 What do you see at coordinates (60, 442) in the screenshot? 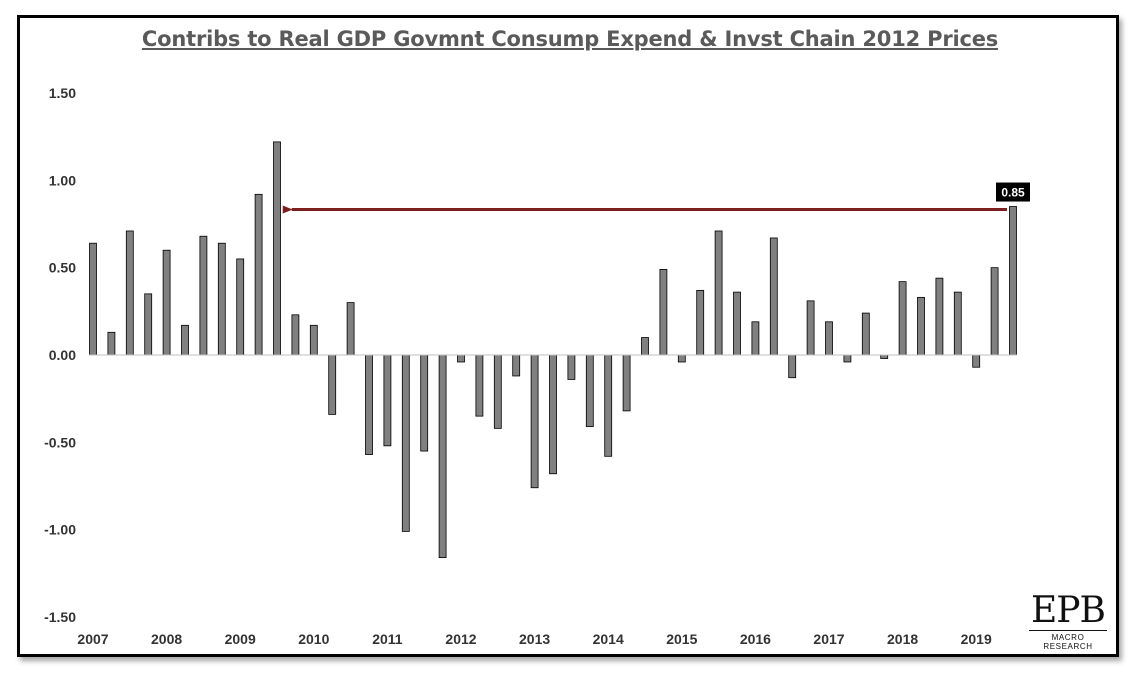
I see `y-tick-label: -0.50` at bounding box center [60, 442].